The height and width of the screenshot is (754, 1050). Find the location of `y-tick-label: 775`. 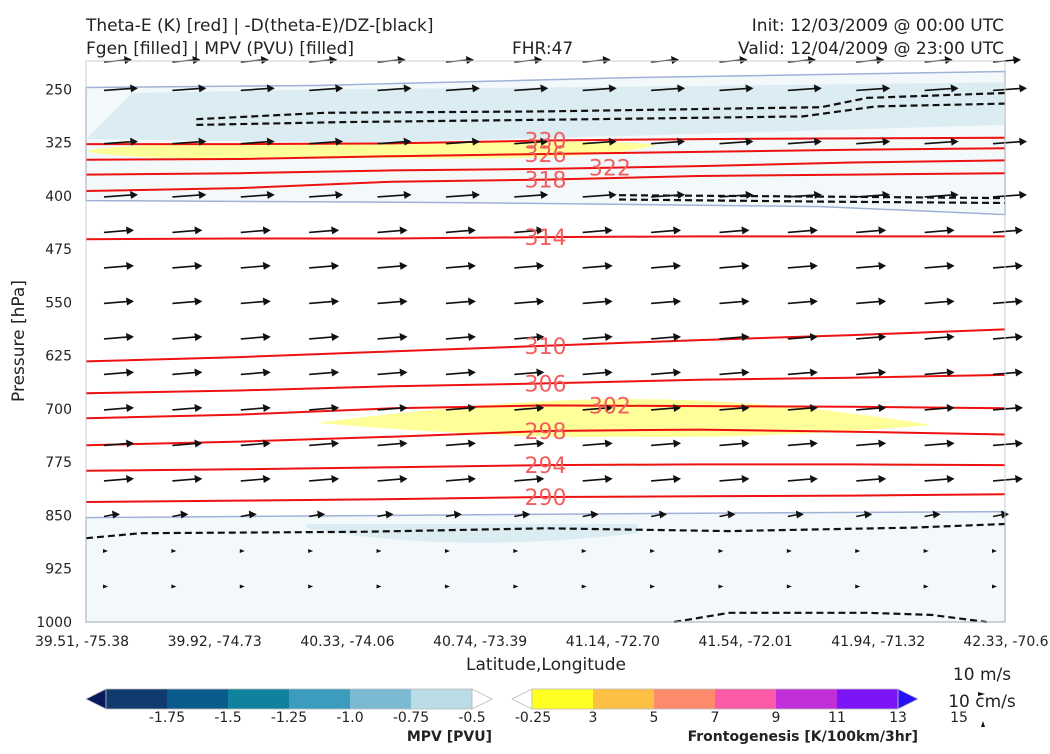

y-tick-label: 775 is located at coordinates (58, 463).